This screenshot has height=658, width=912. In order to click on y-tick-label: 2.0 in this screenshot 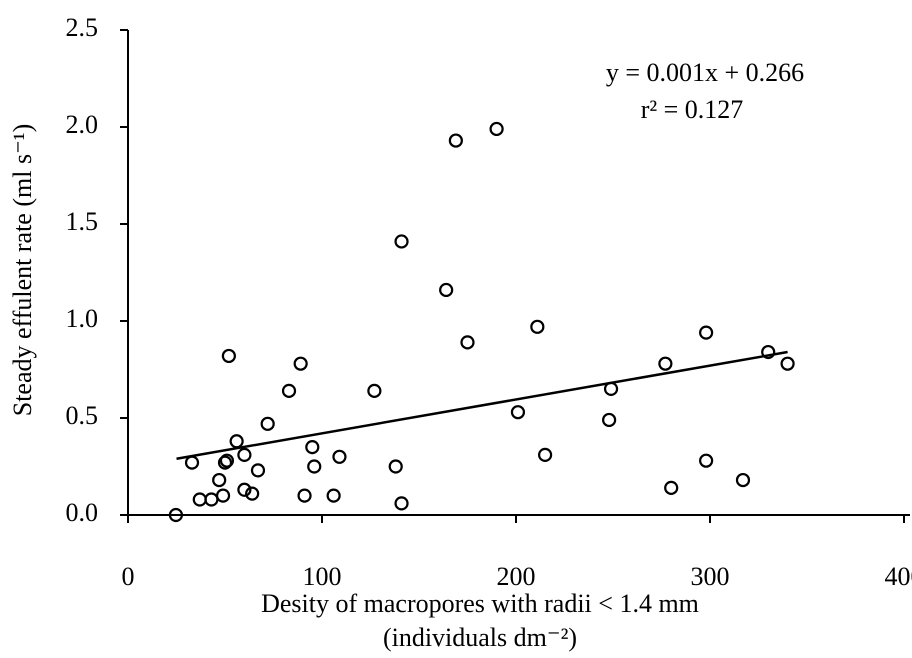, I will do `click(82, 124)`.